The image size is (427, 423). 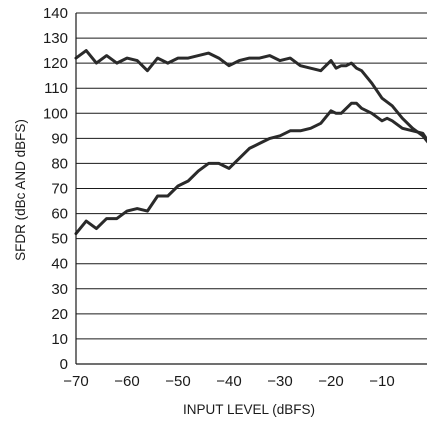 What do you see at coordinates (75, 381) in the screenshot?
I see `x-tick-label: −70` at bounding box center [75, 381].